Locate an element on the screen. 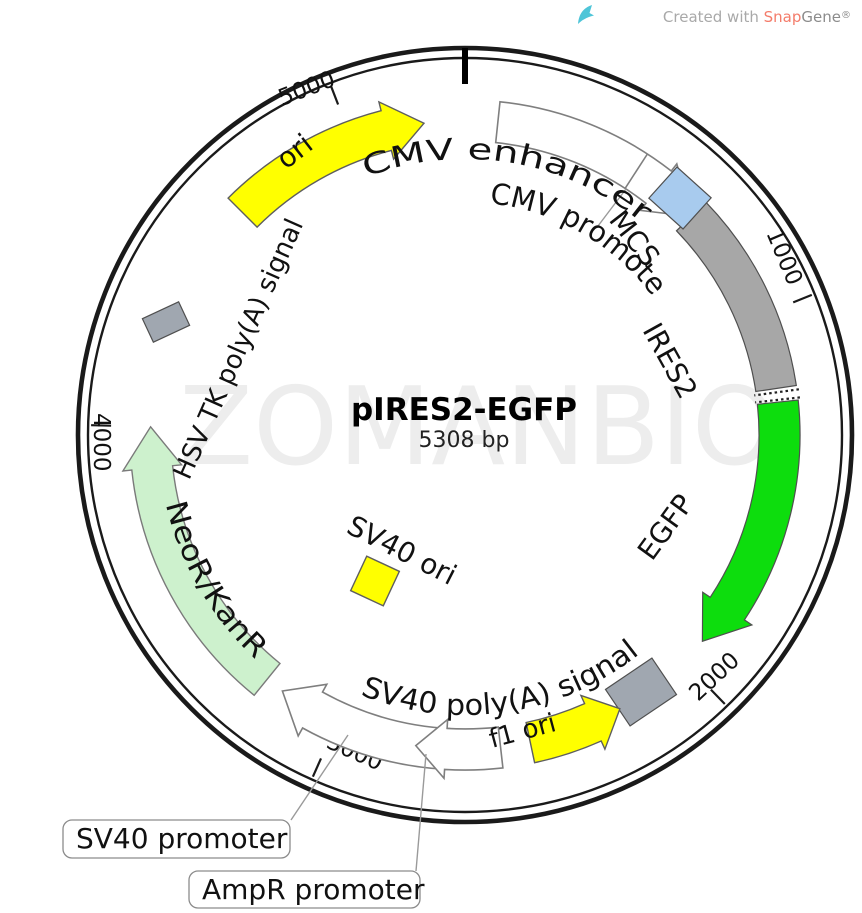 This screenshot has height=913, width=862. ampr-promoter-callout: AmpR promoter is located at coordinates (306, 889).